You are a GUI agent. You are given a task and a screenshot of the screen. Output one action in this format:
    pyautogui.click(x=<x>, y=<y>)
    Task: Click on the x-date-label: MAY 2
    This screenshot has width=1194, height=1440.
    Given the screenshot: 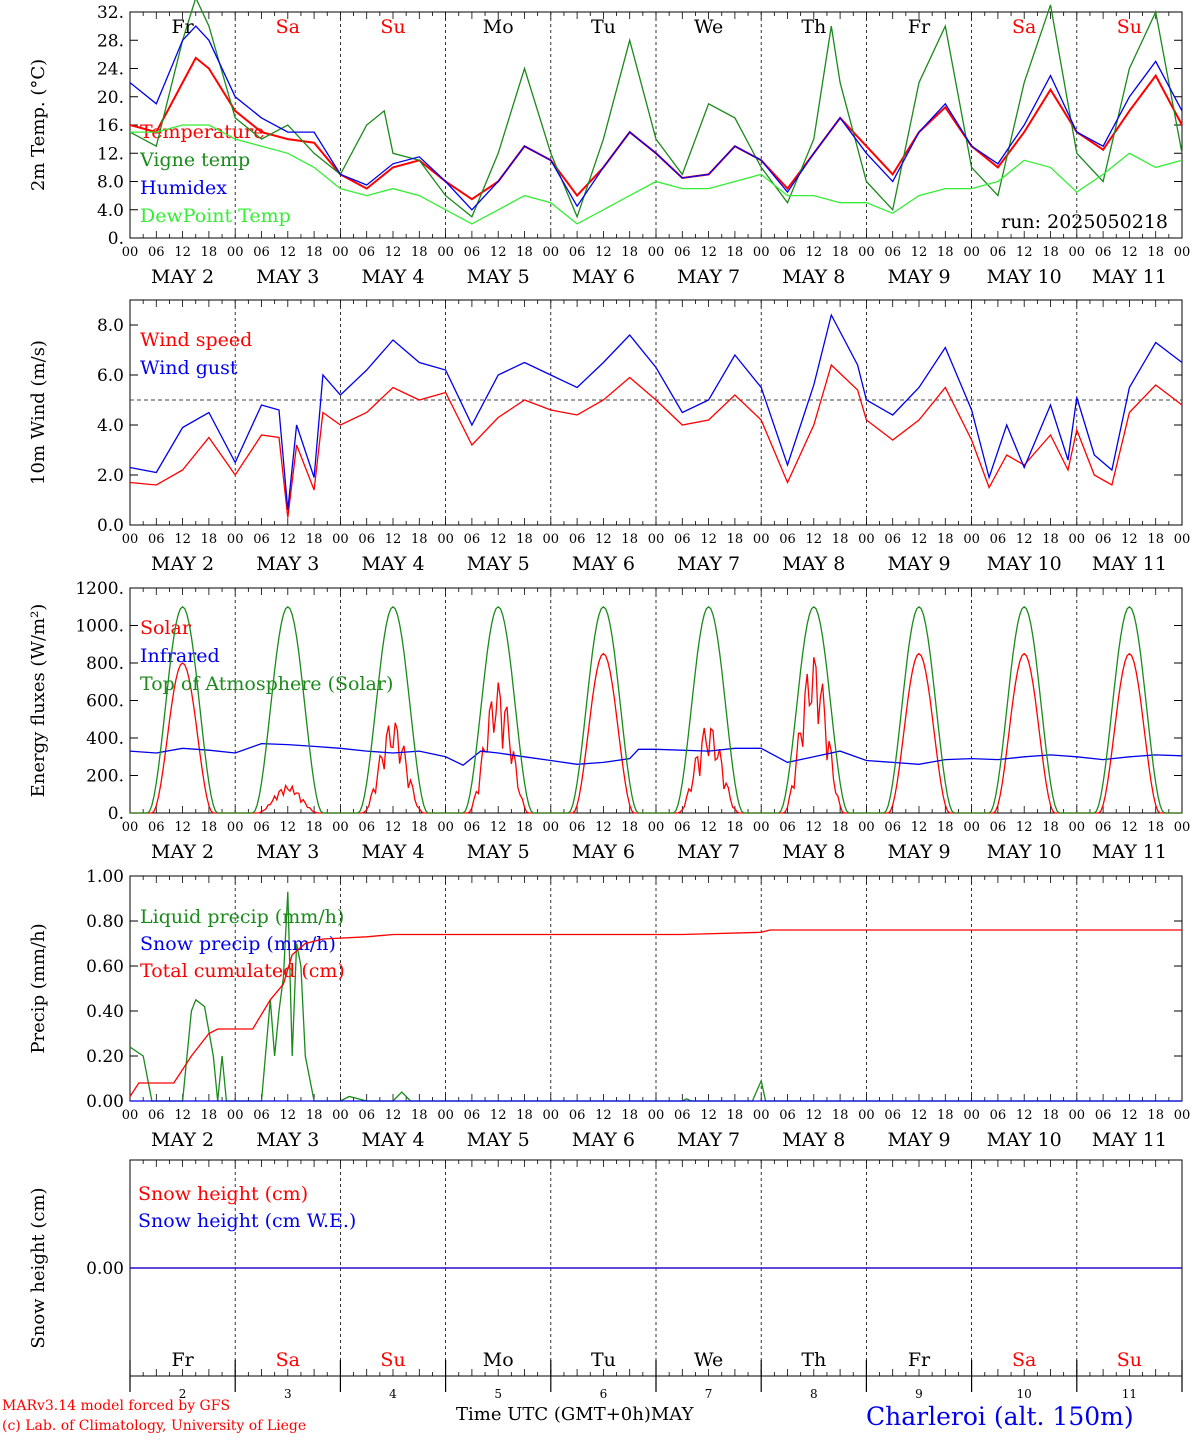 What is the action you would take?
    pyautogui.click(x=182, y=564)
    